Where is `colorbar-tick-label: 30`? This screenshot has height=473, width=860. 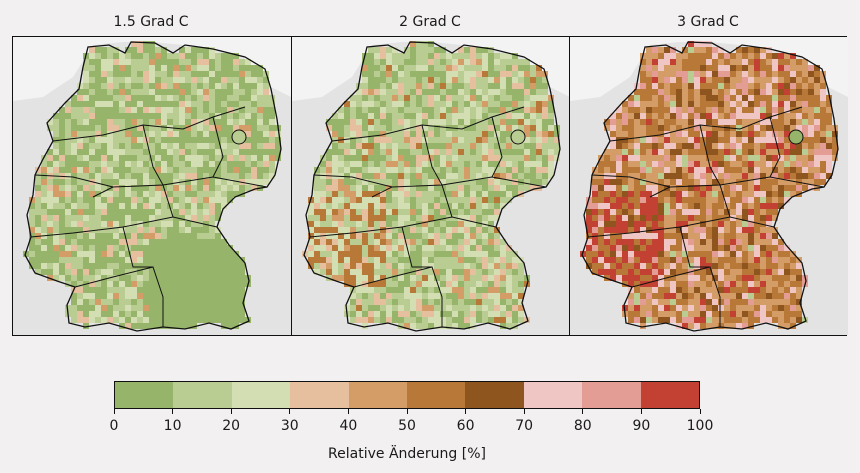
colorbar-tick-label: 30 is located at coordinates (289, 426).